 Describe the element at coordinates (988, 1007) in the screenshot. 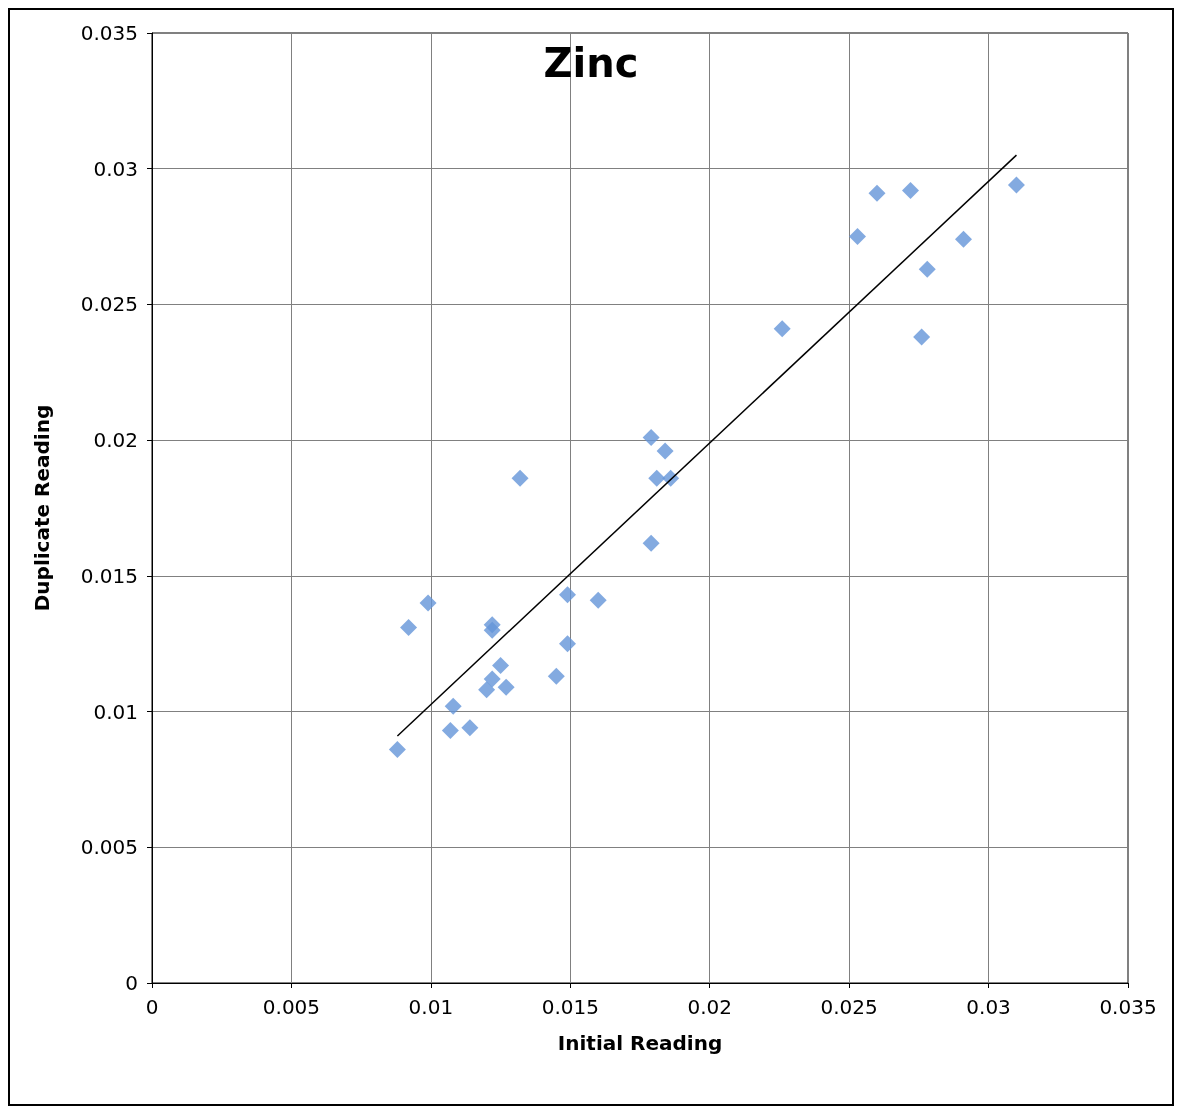

I see `x-tick-label: 0.03` at that location.